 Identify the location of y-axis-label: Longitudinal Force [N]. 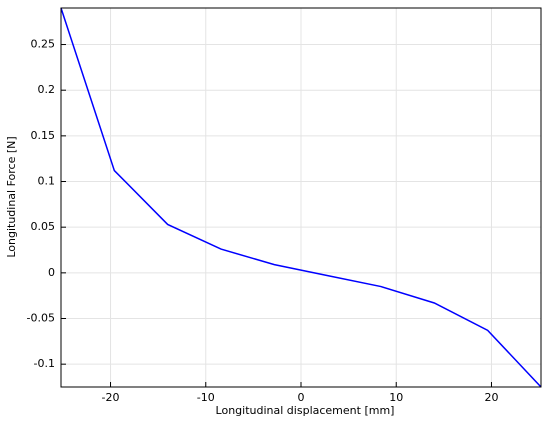
(11, 196).